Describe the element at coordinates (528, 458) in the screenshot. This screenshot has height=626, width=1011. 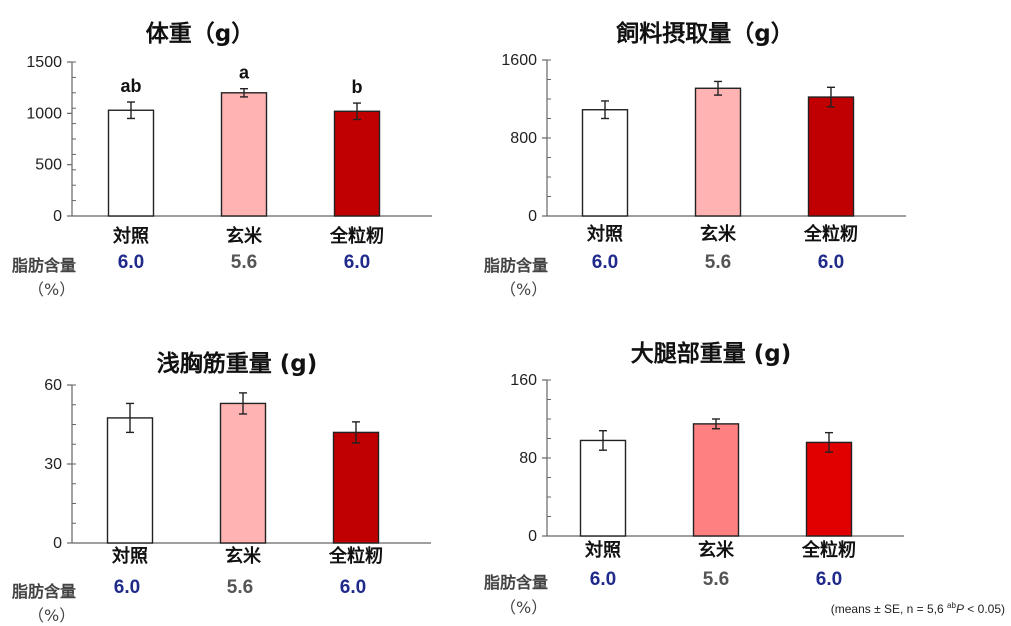
I see `y-tick-label: 80` at that location.